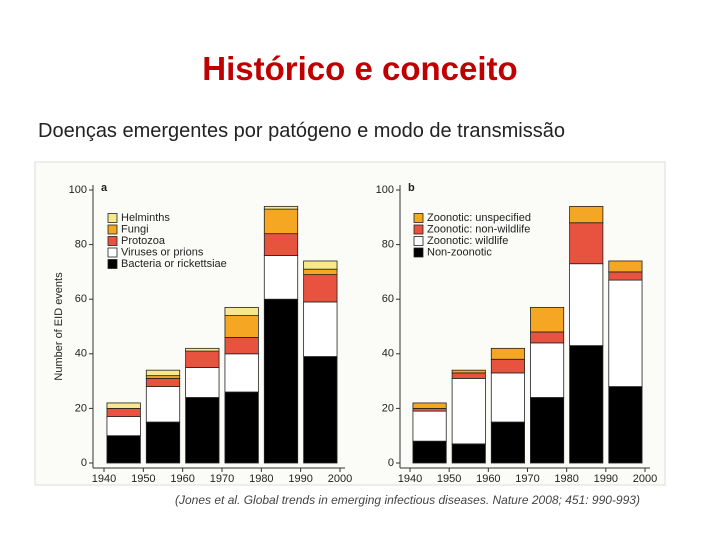 The image size is (720, 540). Describe the element at coordinates (104, 188) in the screenshot. I see `panel-label: a` at that location.